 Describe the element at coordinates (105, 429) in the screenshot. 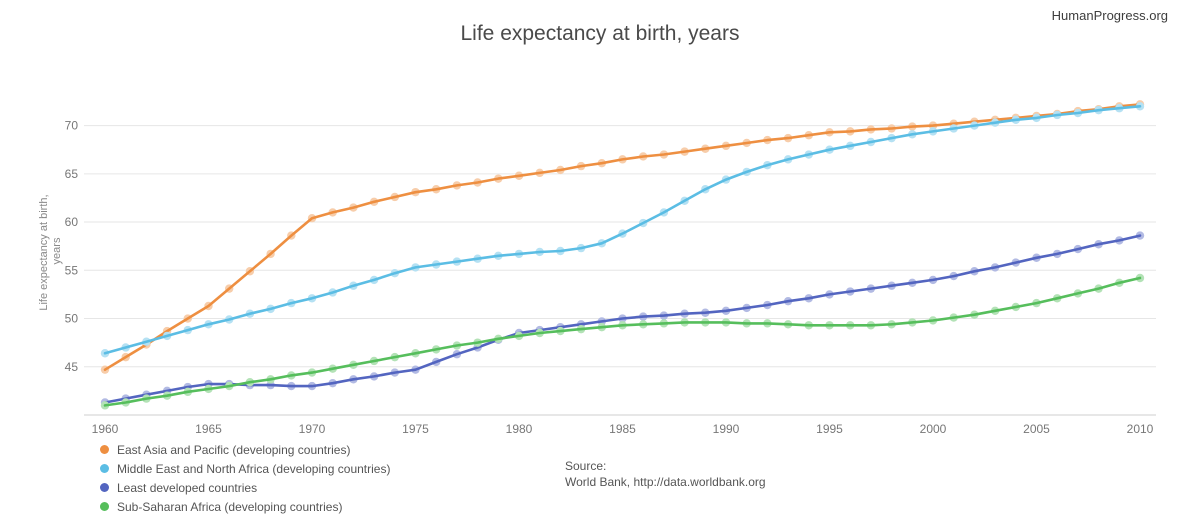

I see `svg-text: 1960` at that location.